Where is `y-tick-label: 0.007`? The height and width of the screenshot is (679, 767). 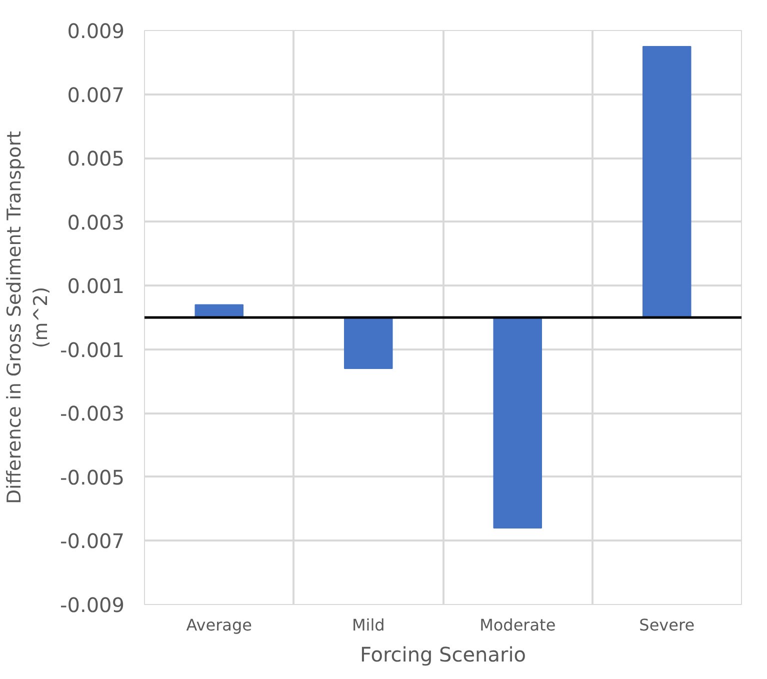
y-tick-label: 0.007 is located at coordinates (96, 94).